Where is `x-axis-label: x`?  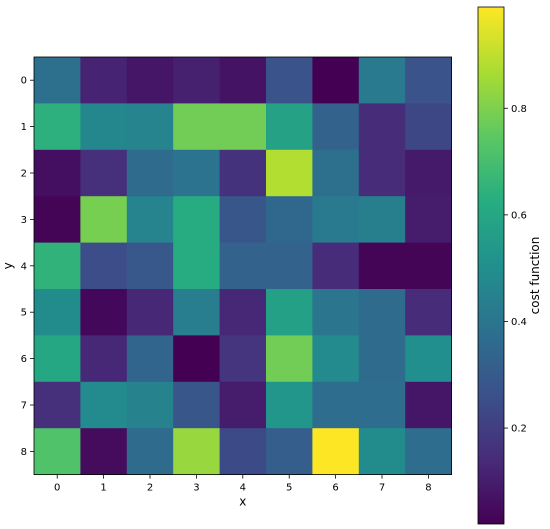
x-axis-label: x is located at coordinates (242, 502).